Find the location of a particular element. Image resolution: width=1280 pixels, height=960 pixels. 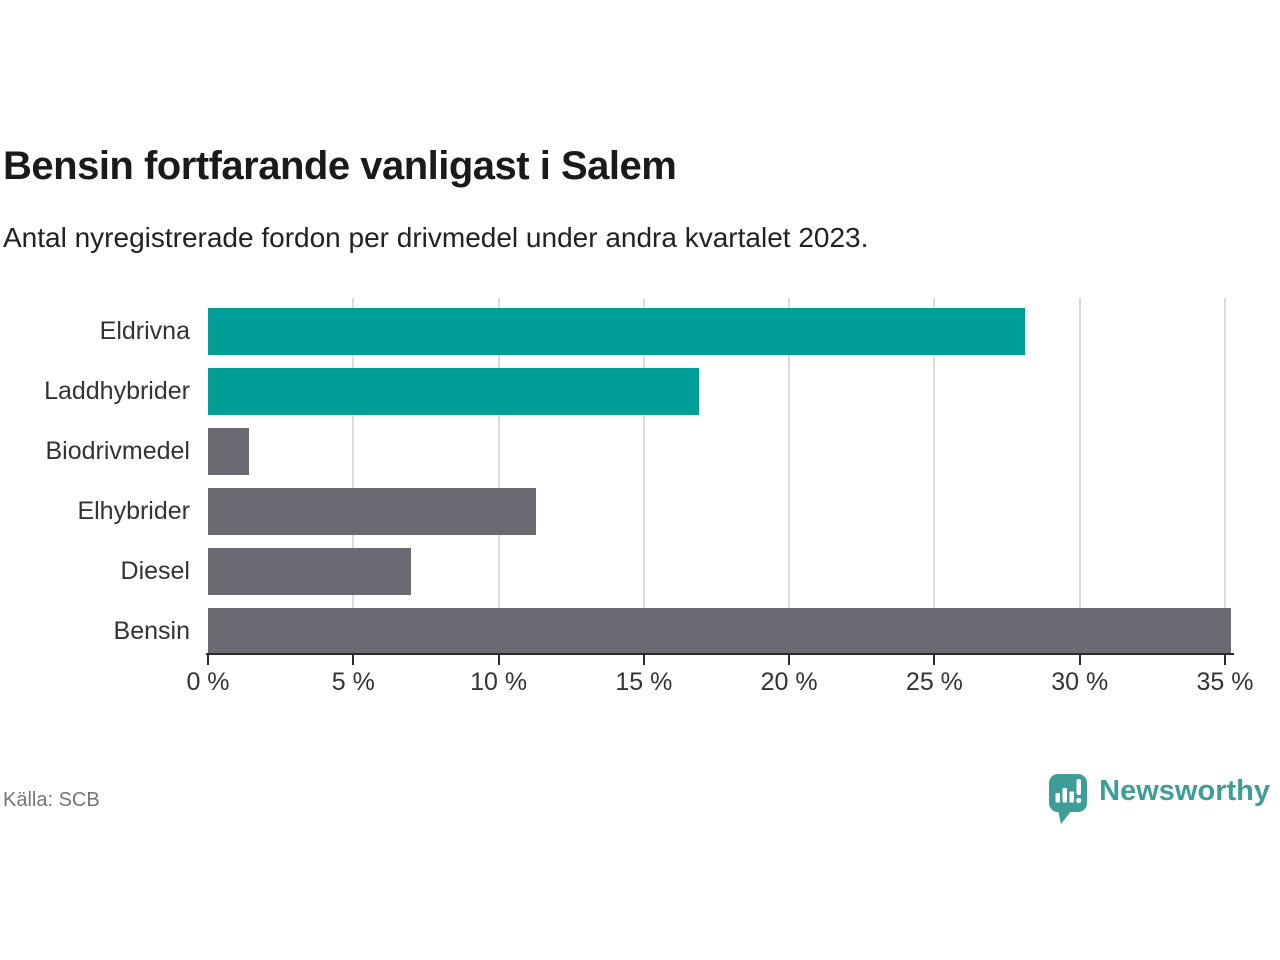

x-axis-tick-label-20: 20 % is located at coordinates (789, 682).